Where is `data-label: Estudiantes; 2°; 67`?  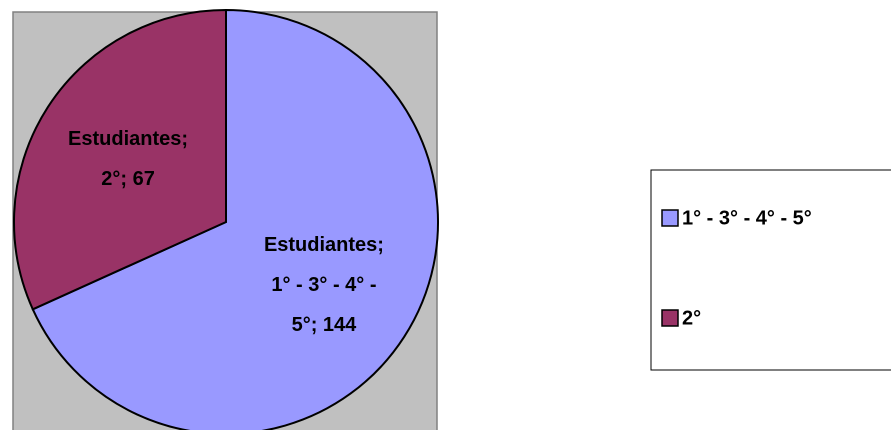
data-label: Estudiantes; 2°; 67 is located at coordinates (128, 158).